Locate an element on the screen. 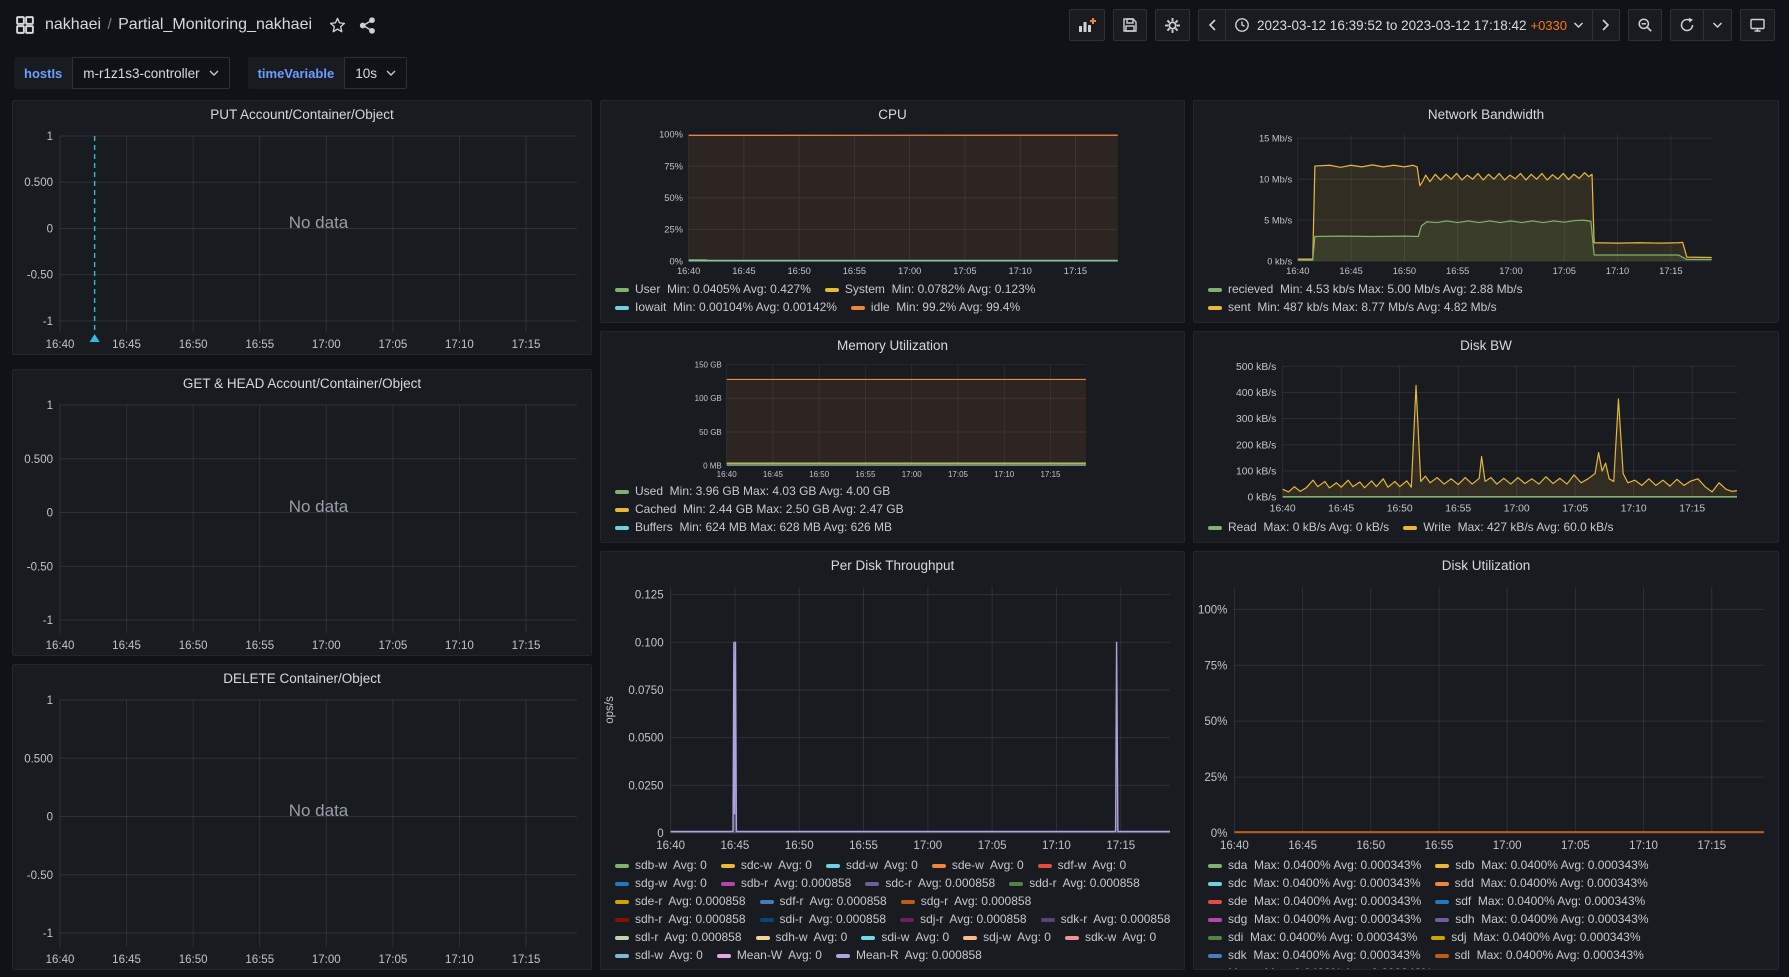  time-shift-back-button is located at coordinates (1212, 25).